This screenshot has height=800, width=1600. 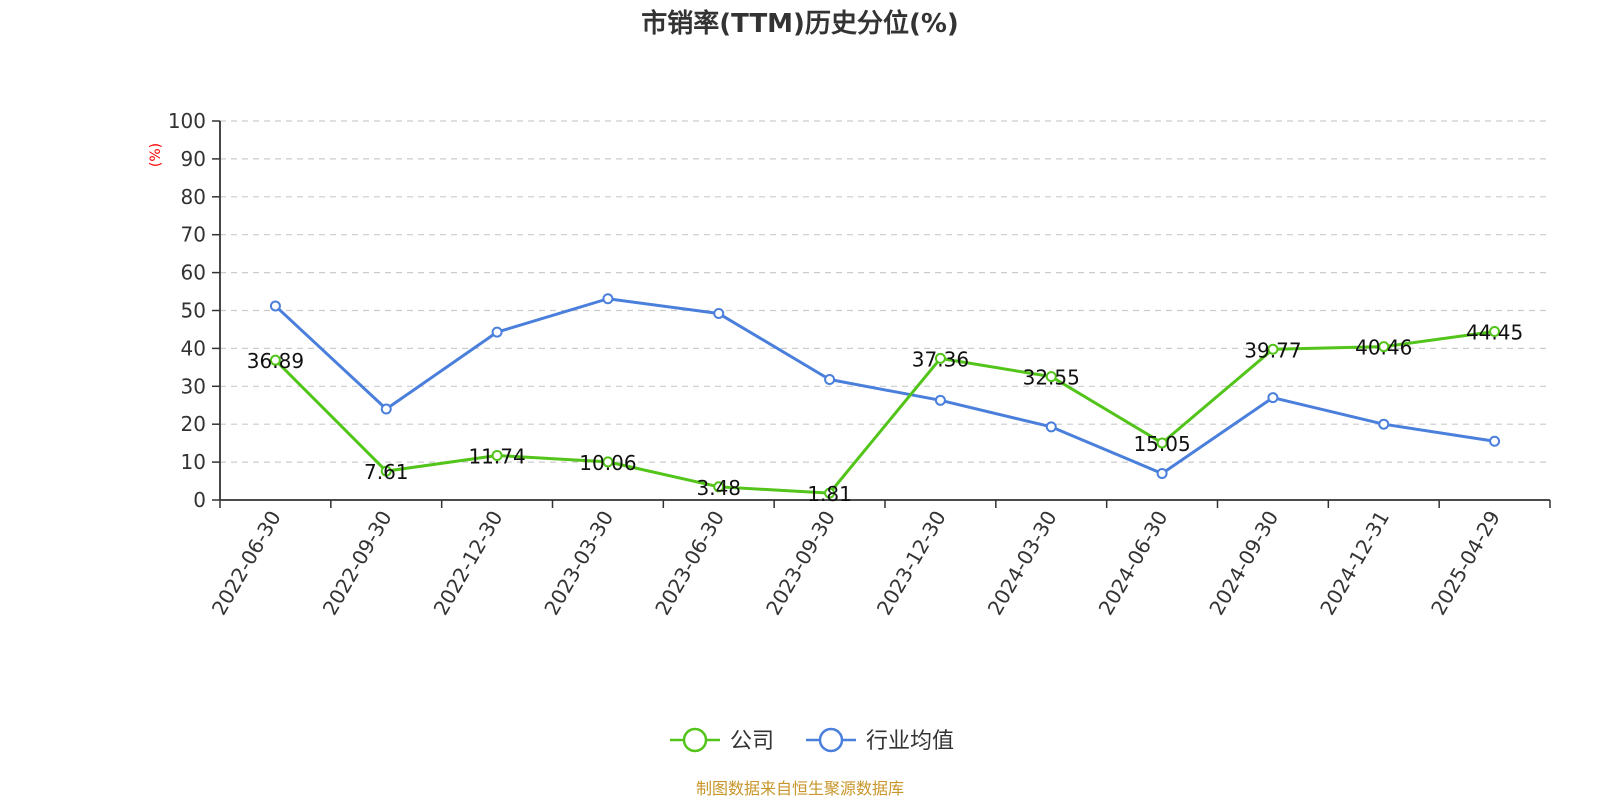 I want to click on data-label: 1.81, so click(x=829, y=494).